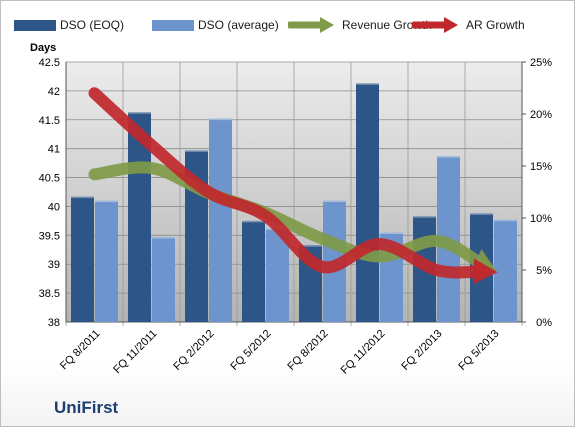 This screenshot has height=427, width=575. I want to click on legend-label-revenue-growth: Revenue Growth, so click(387, 25).